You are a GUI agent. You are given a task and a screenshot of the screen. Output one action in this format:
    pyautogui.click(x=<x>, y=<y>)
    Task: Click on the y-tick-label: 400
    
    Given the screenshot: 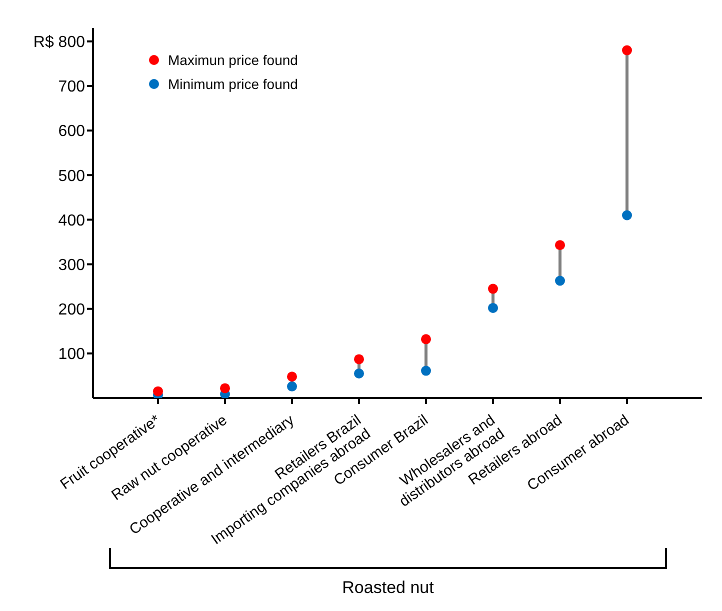 What is the action you would take?
    pyautogui.click(x=72, y=221)
    